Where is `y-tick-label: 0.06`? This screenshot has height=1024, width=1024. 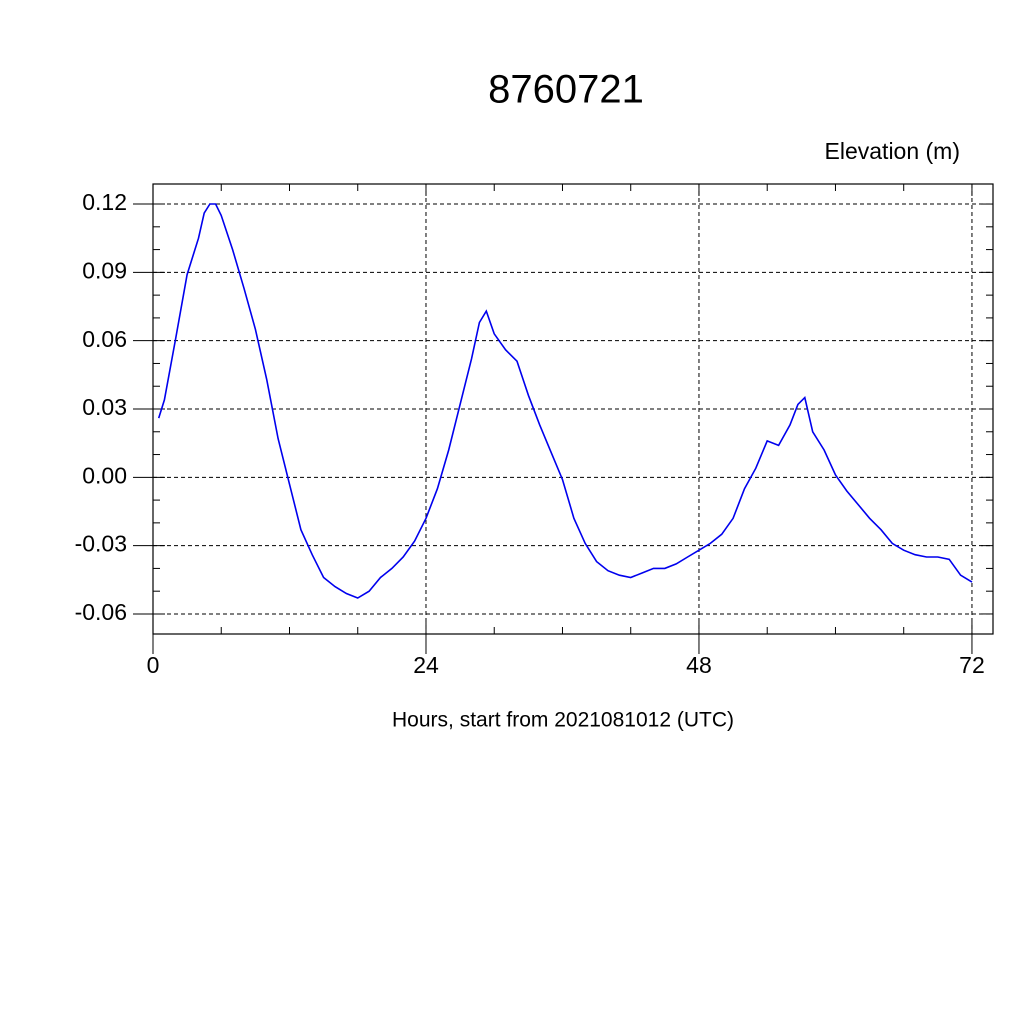
y-tick-label: 0.06 is located at coordinates (104, 339).